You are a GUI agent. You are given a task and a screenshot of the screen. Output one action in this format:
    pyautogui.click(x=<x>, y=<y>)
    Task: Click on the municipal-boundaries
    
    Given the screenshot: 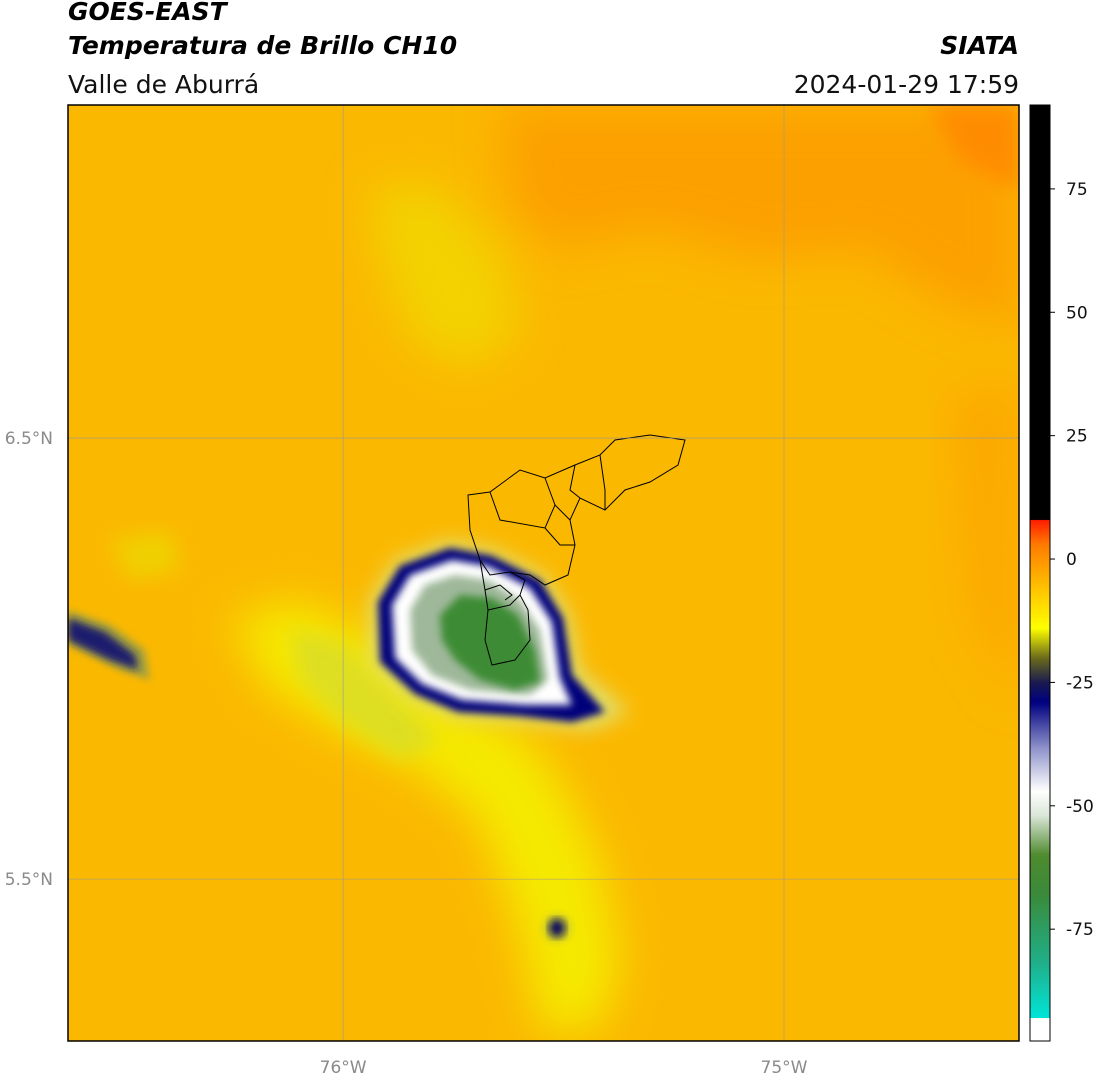 What is the action you would take?
    pyautogui.click(x=576, y=550)
    